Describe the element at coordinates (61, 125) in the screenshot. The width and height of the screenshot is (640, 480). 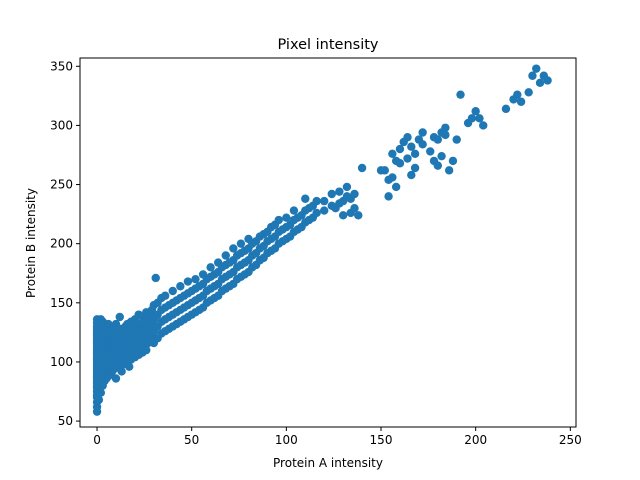
I see `y-tick-label: 300` at that location.